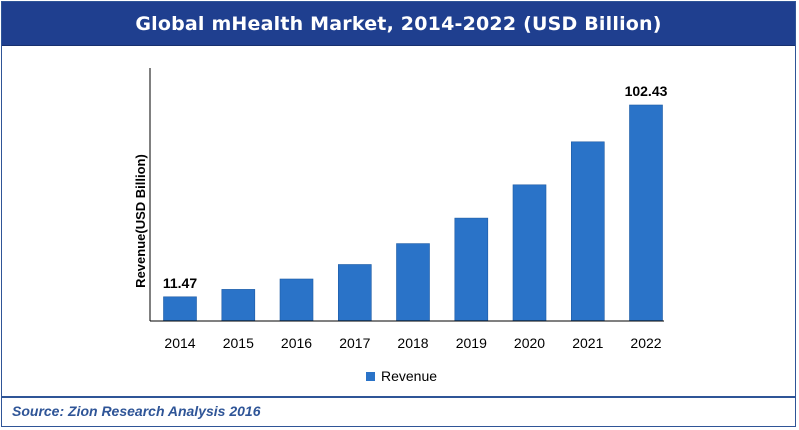 This screenshot has height=430, width=799. What do you see at coordinates (529, 343) in the screenshot?
I see `x-tick-label-2020: 2020` at bounding box center [529, 343].